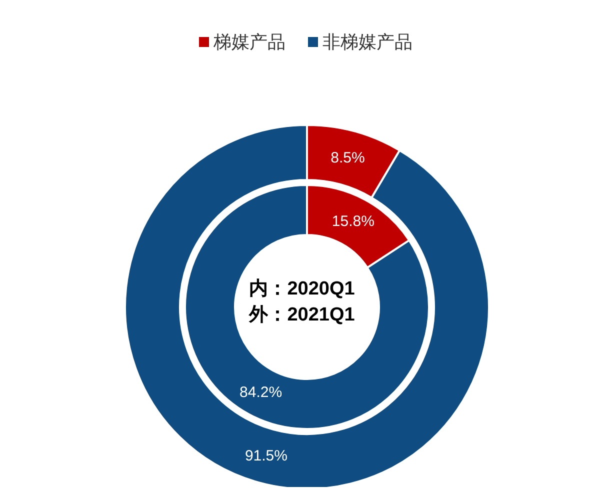  Describe the element at coordinates (302, 315) in the screenshot. I see `text: 外：2021Q1` at that location.